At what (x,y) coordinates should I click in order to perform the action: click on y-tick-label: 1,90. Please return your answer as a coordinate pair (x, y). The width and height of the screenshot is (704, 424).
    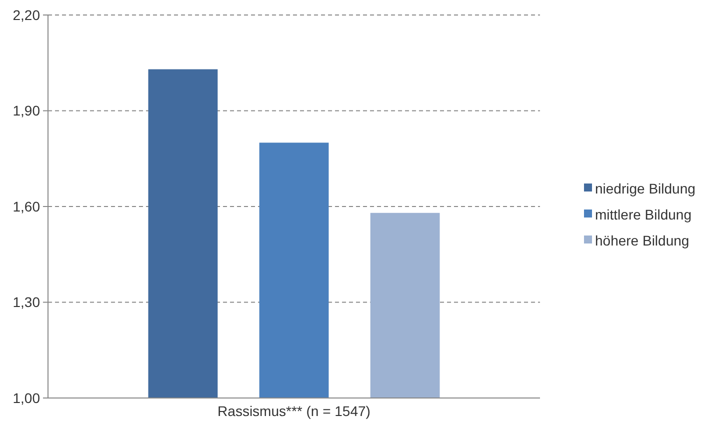
    Looking at the image, I should click on (26, 110).